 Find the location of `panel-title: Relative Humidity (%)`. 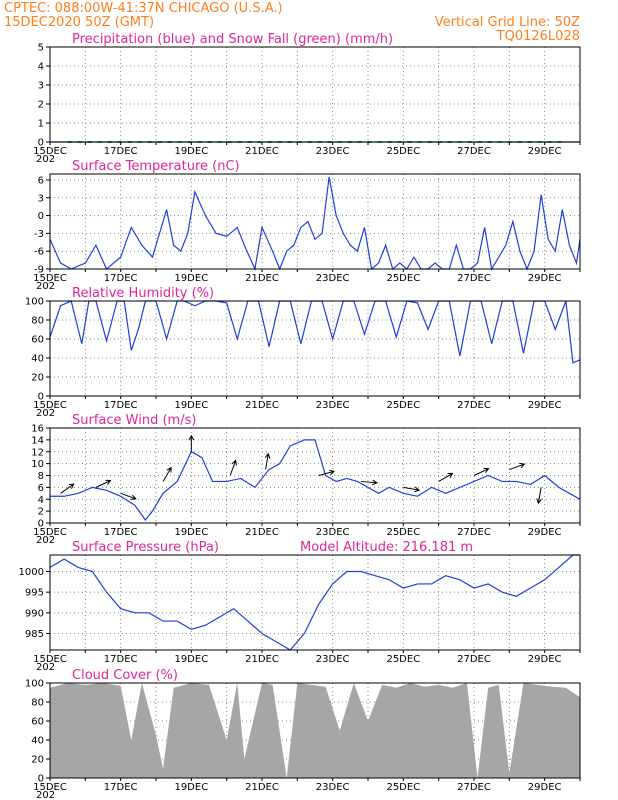

panel-title: Relative Humidity (%) is located at coordinates (143, 293).